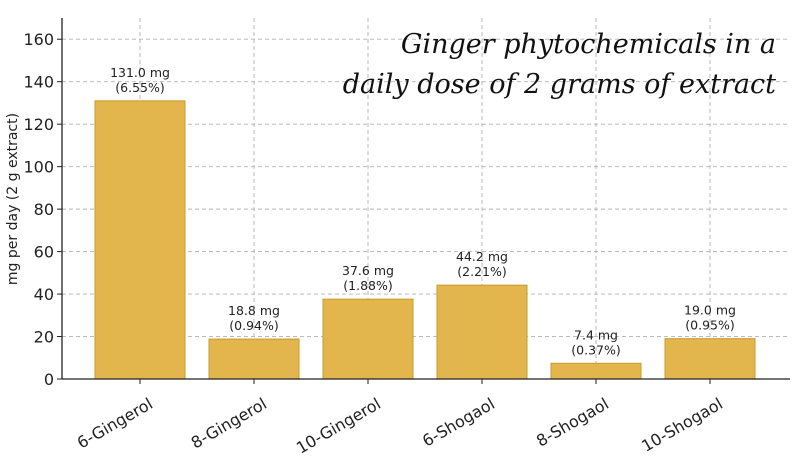 The height and width of the screenshot is (464, 800). Describe the element at coordinates (38, 82) in the screenshot. I see `y-tick-label: 140` at that location.